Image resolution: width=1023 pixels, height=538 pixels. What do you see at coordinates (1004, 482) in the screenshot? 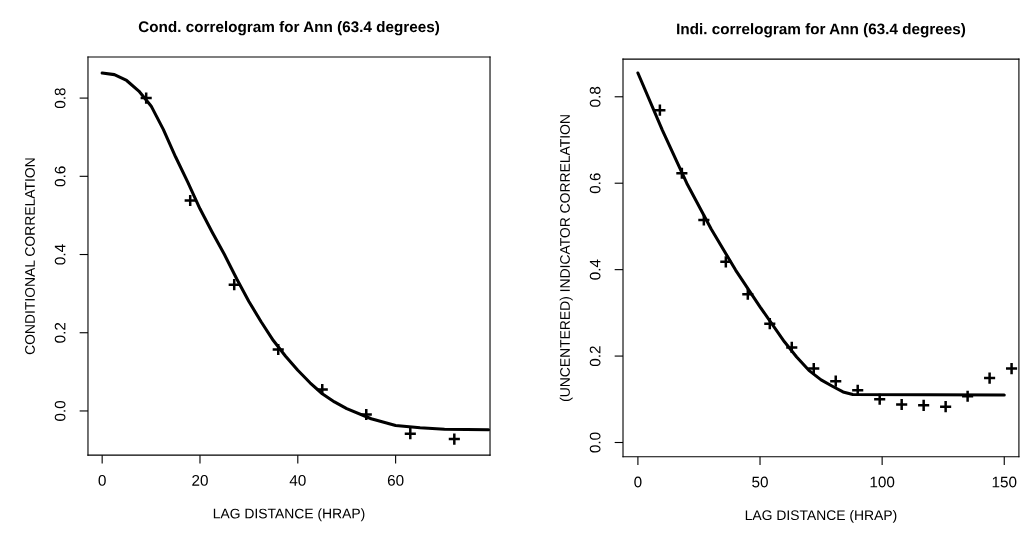
I see `x-tick-label: 150` at bounding box center [1004, 482].